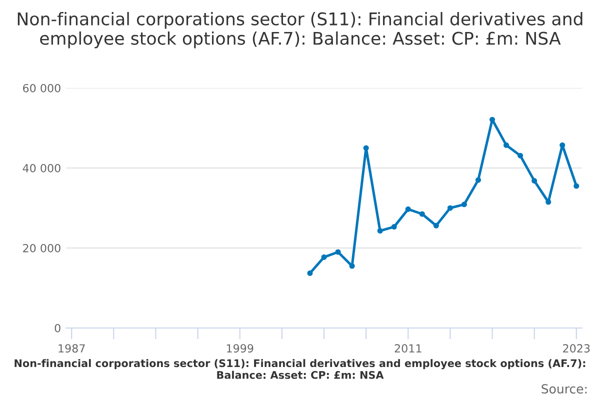  Describe the element at coordinates (57, 328) in the screenshot. I see `y-tick-label: 0` at that location.